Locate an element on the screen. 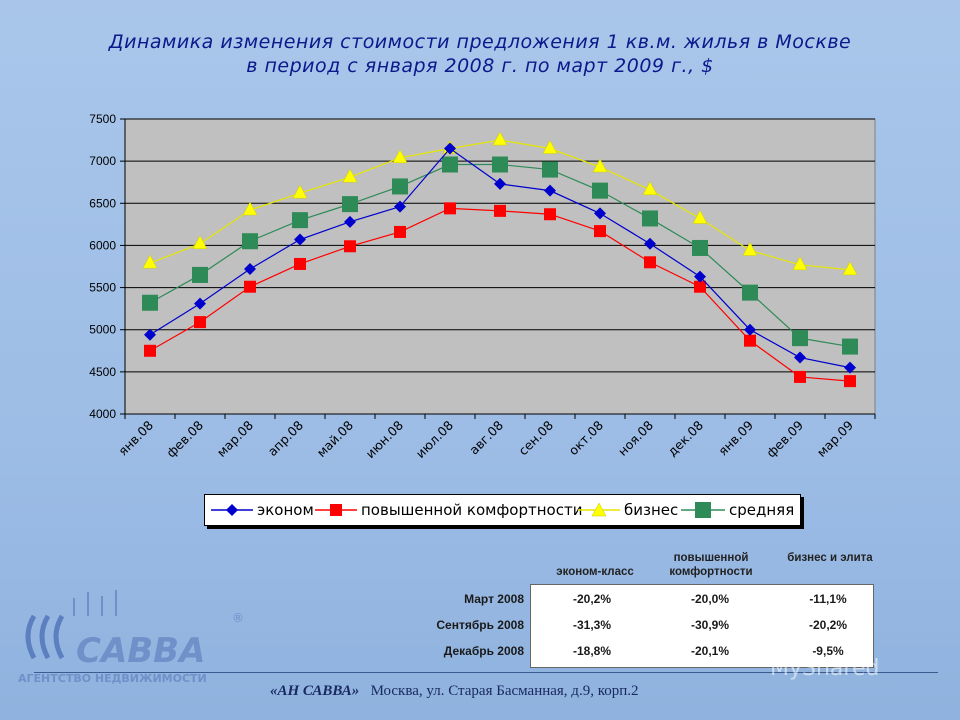  table-cell: -9,5% is located at coordinates (828, 651).